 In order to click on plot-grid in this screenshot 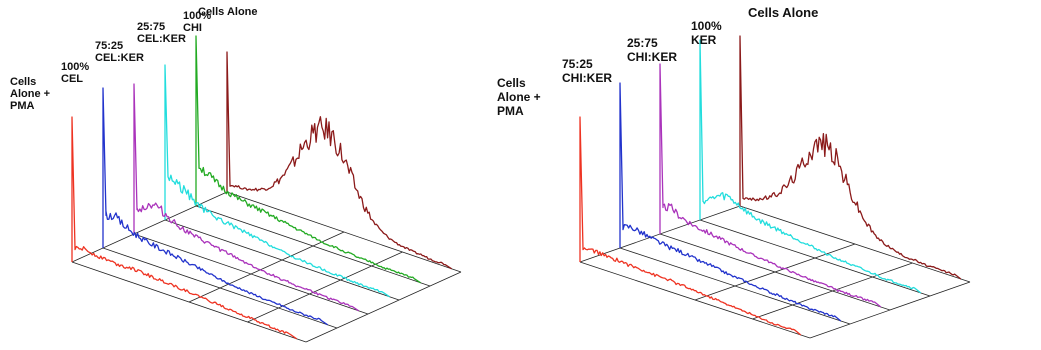, I will do `click(775, 272)`.